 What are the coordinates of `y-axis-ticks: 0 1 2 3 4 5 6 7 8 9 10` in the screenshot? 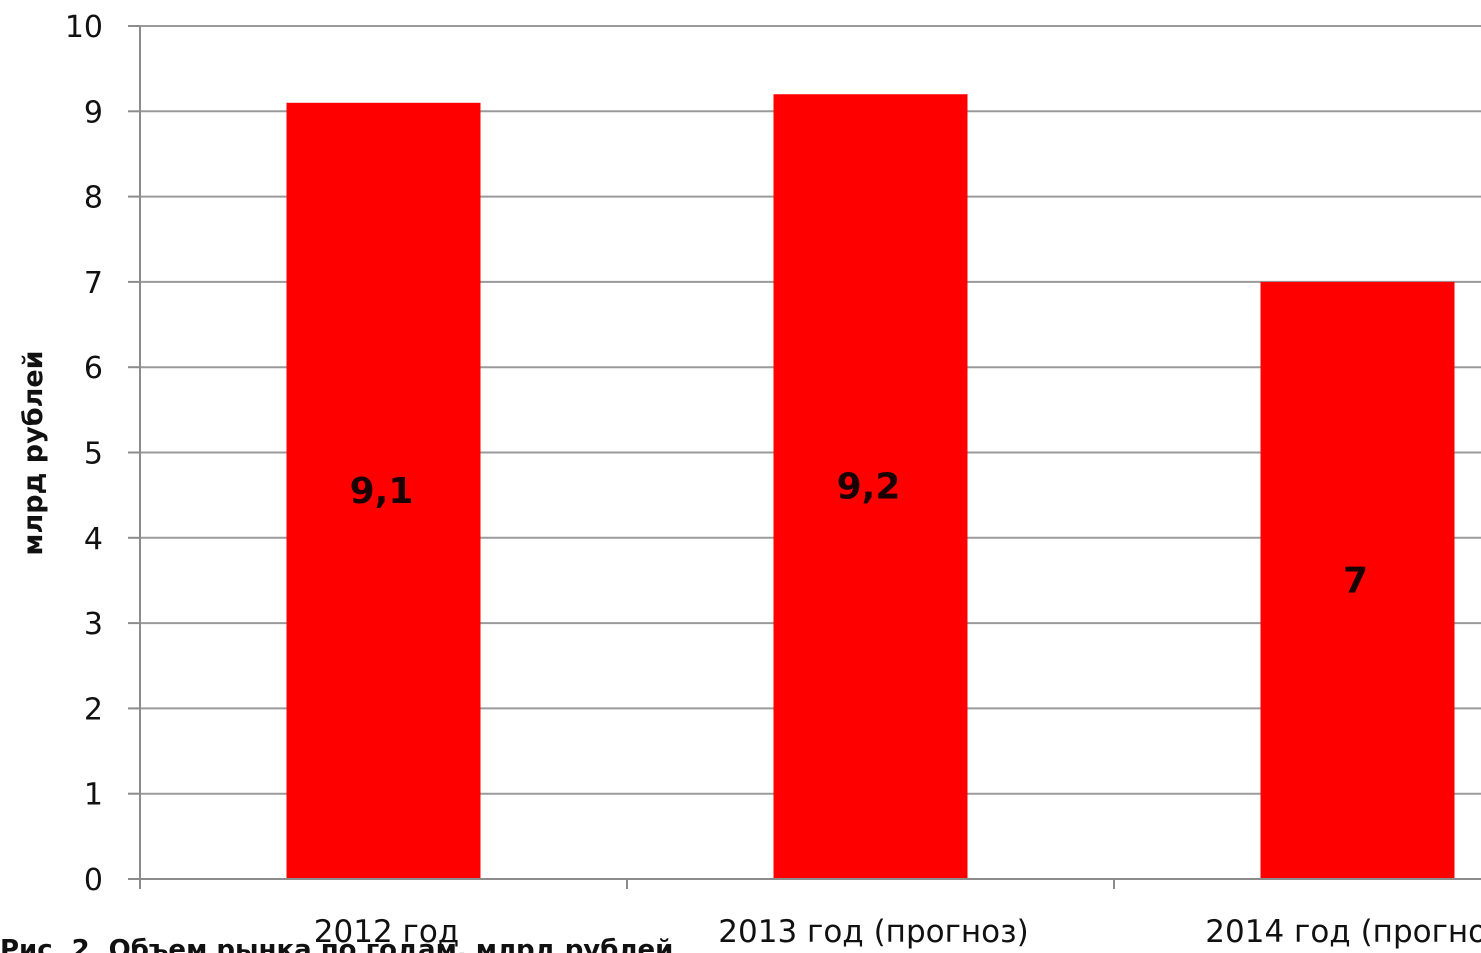 It's located at (102, 454).